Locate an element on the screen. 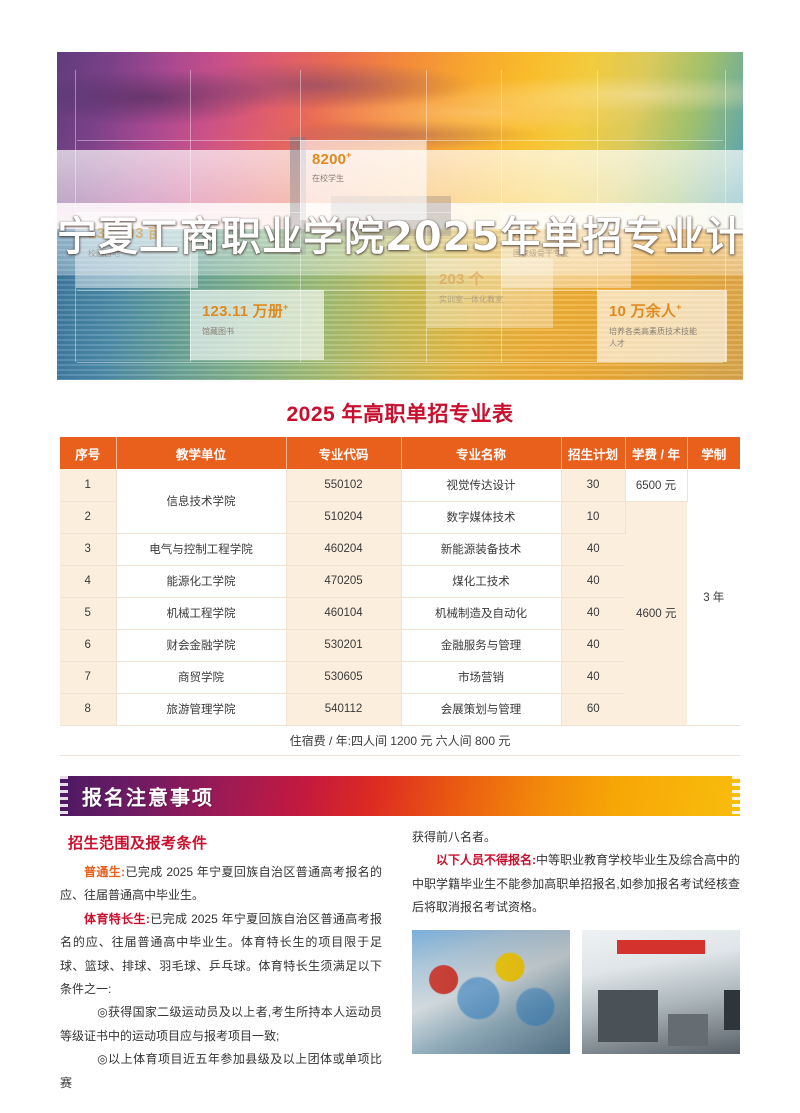 Image resolution: width=800 pixels, height=1113 pixels. col-header-fee: 学费 / 年 is located at coordinates (656, 453).